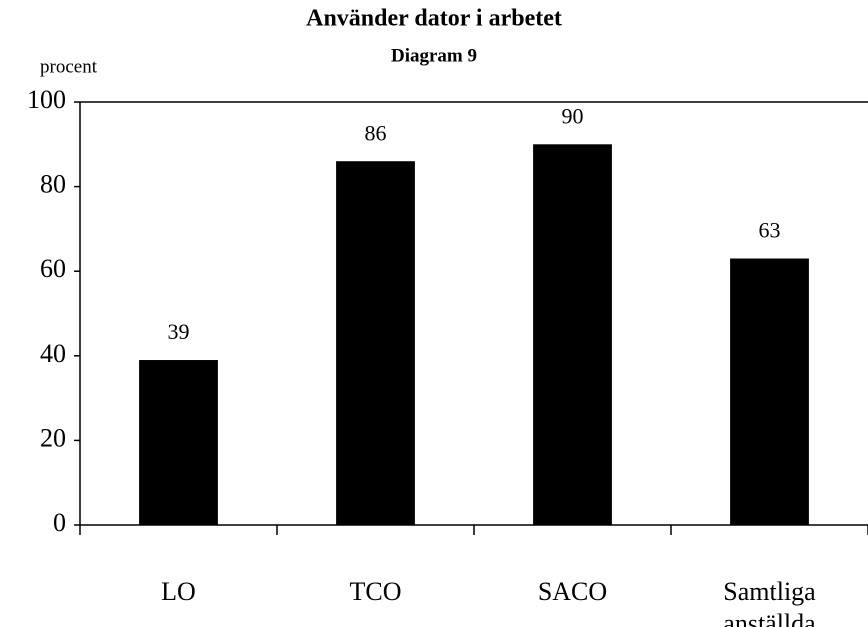 Image resolution: width=868 pixels, height=627 pixels. What do you see at coordinates (69, 66) in the screenshot?
I see `y-axis-label: procent` at bounding box center [69, 66].